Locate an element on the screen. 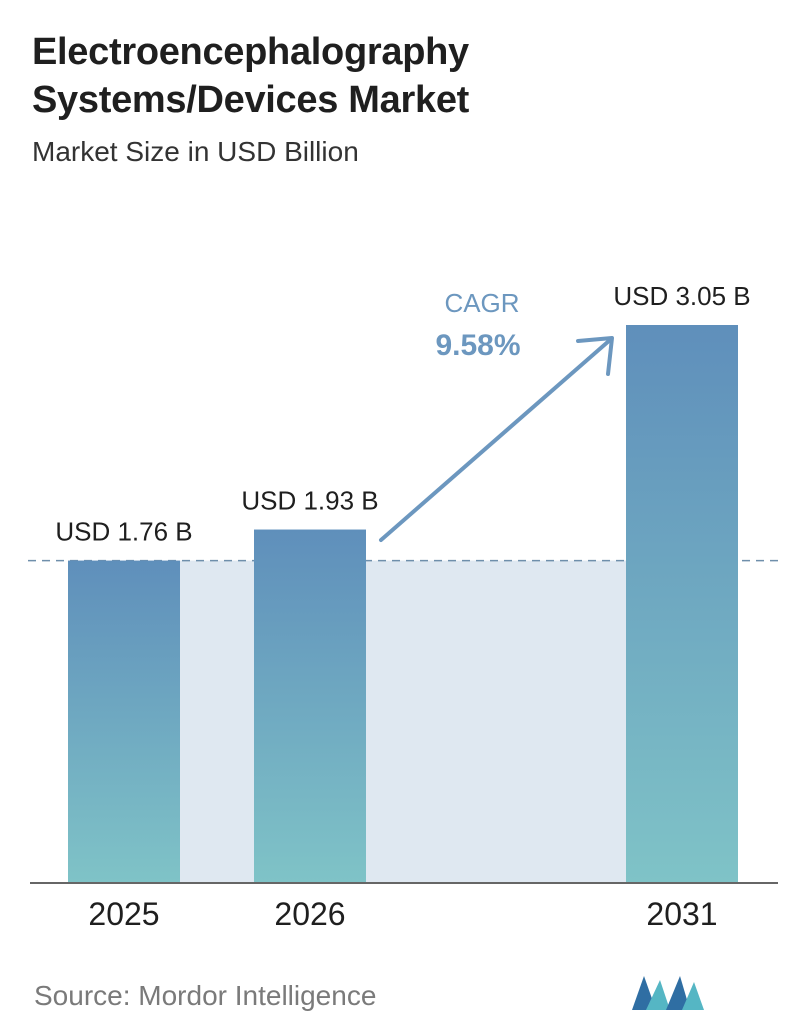  bar-2031 is located at coordinates (682, 603).